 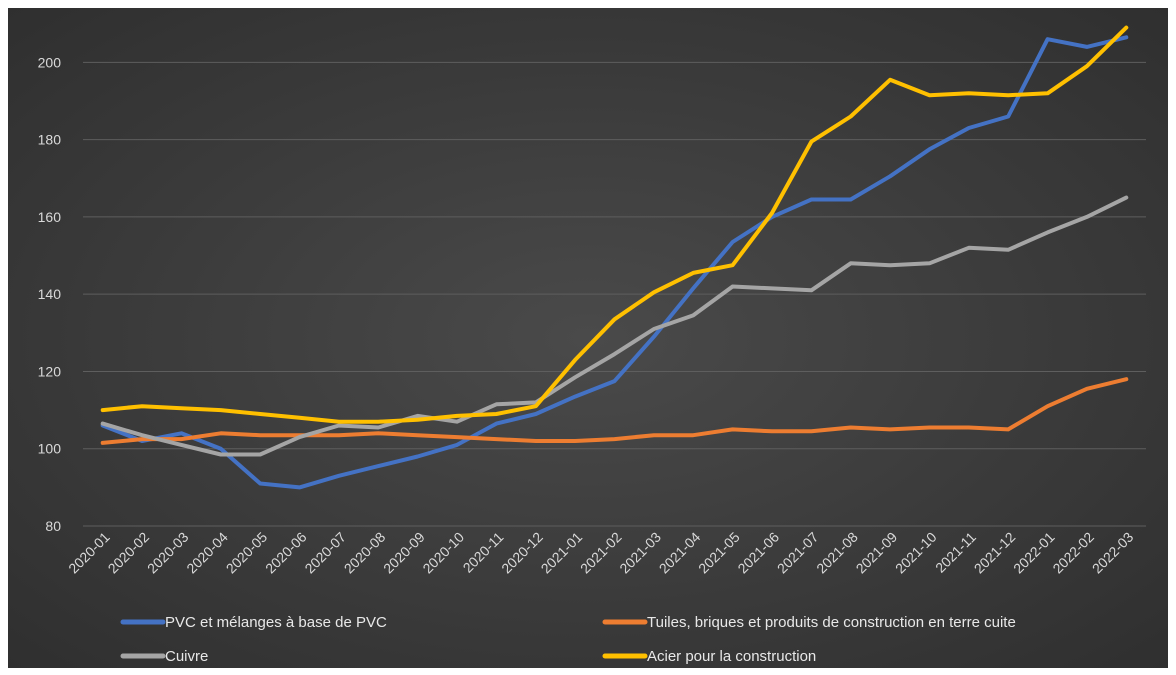 I want to click on x-tick-label: 2021-10, so click(x=916, y=553).